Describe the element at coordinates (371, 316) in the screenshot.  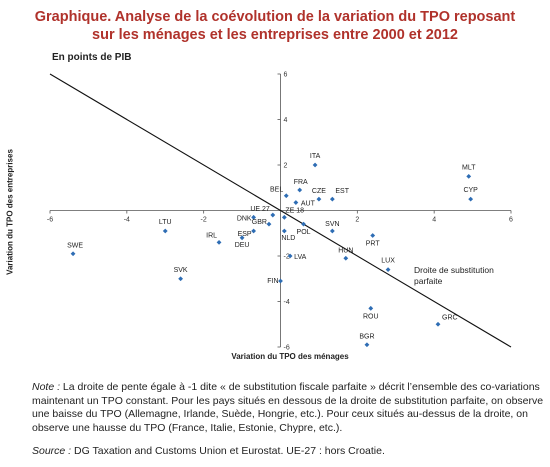
I see `data-point-label-rou: ROU` at that location.